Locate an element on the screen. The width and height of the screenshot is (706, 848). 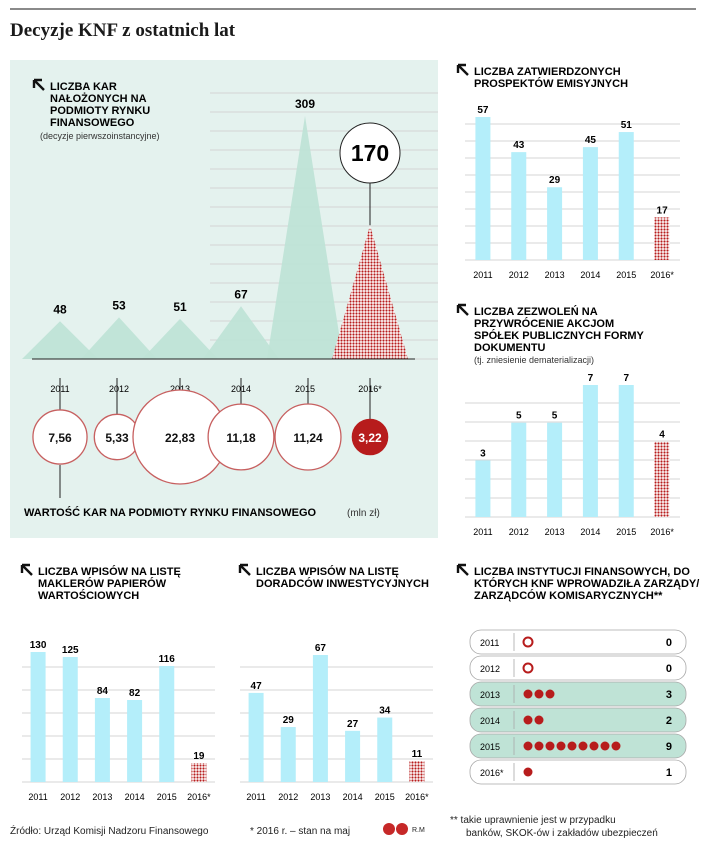
zarzady-year-label: 2015 is located at coordinates (490, 747).